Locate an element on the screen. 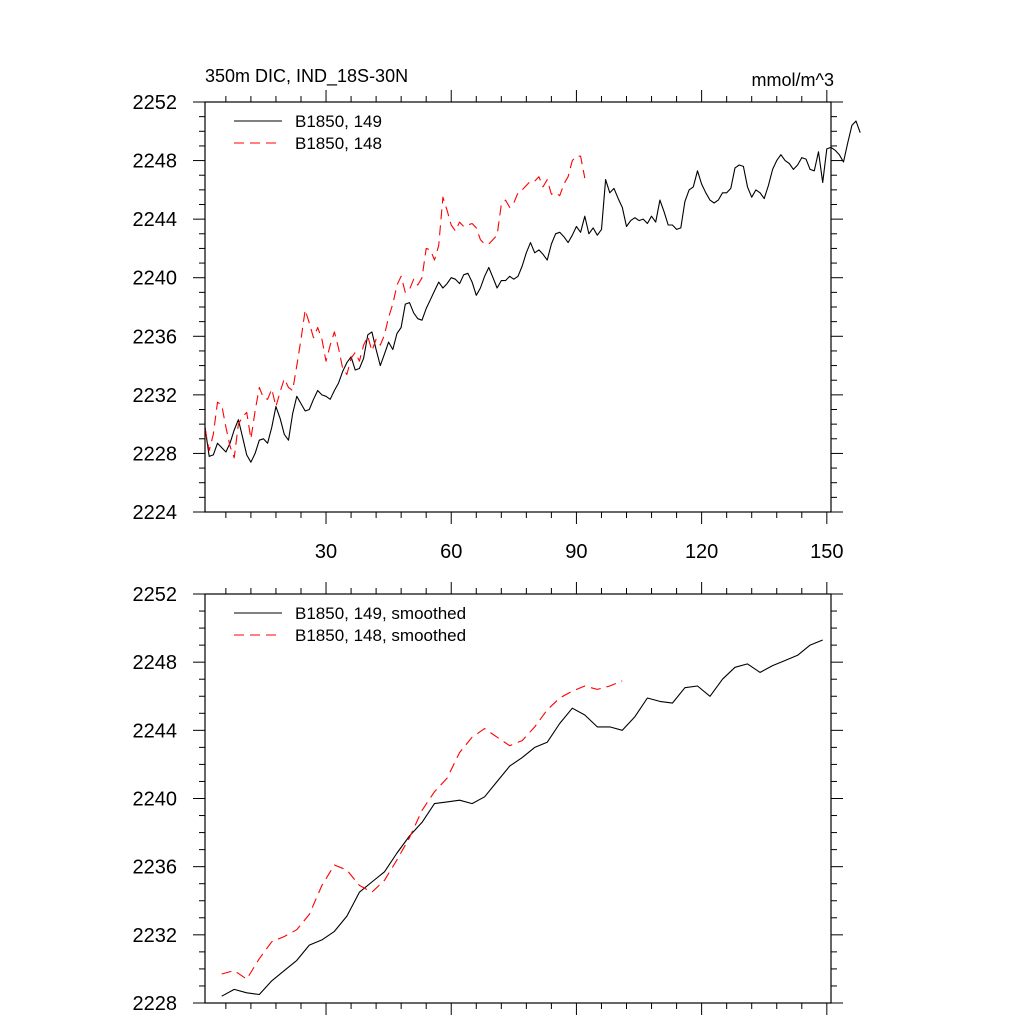 Image resolution: width=1024 pixels, height=1024 pixels. y-tick-label: 2224 is located at coordinates (155, 513).